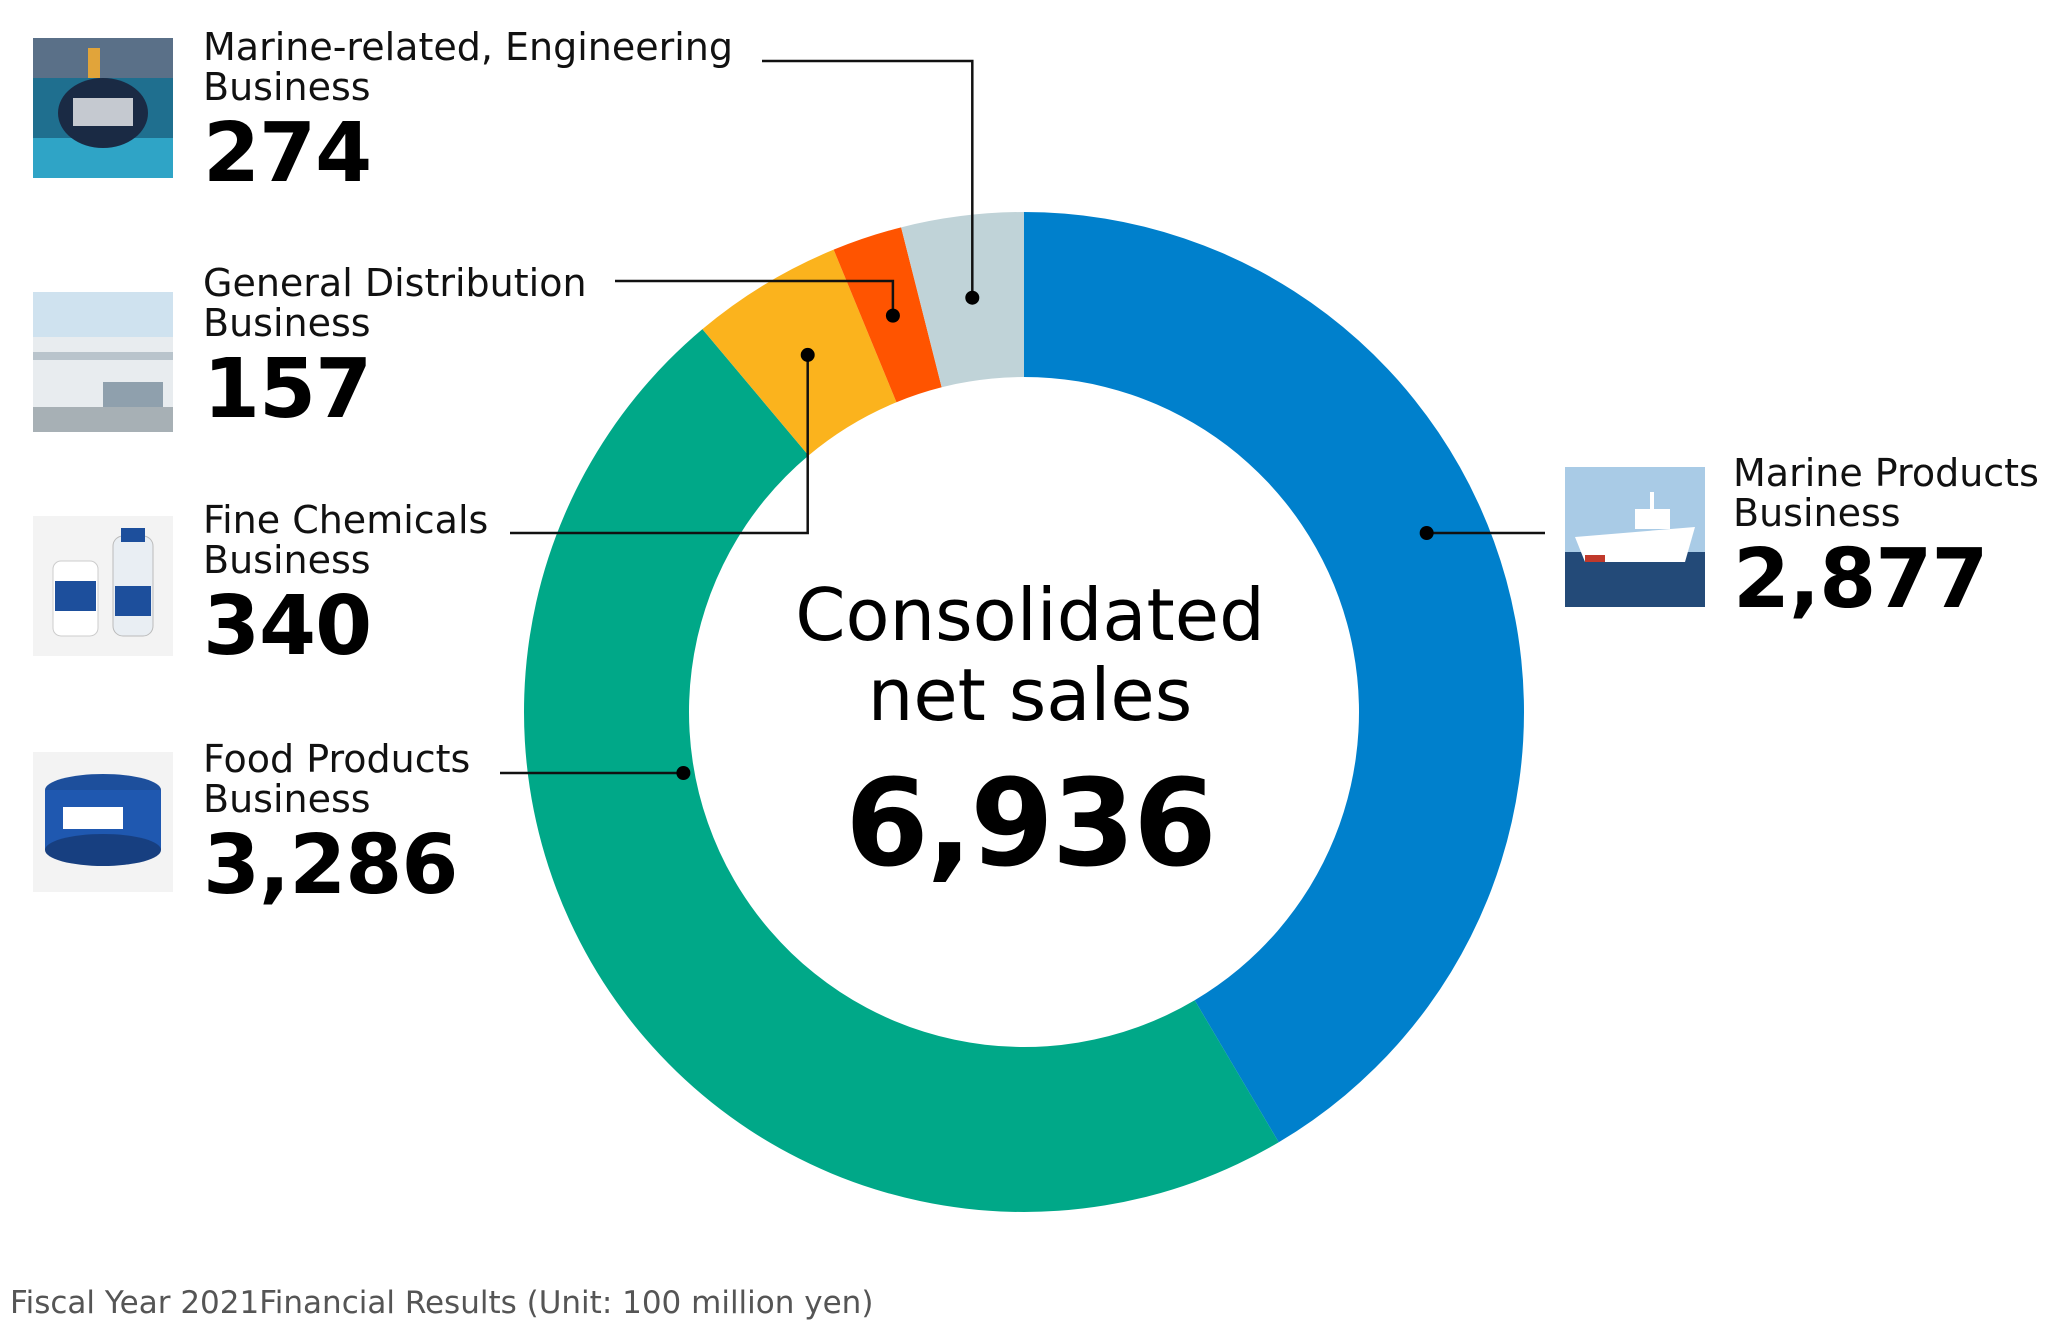  Describe the element at coordinates (287, 799) in the screenshot. I see `food-name-line2: Business` at that location.